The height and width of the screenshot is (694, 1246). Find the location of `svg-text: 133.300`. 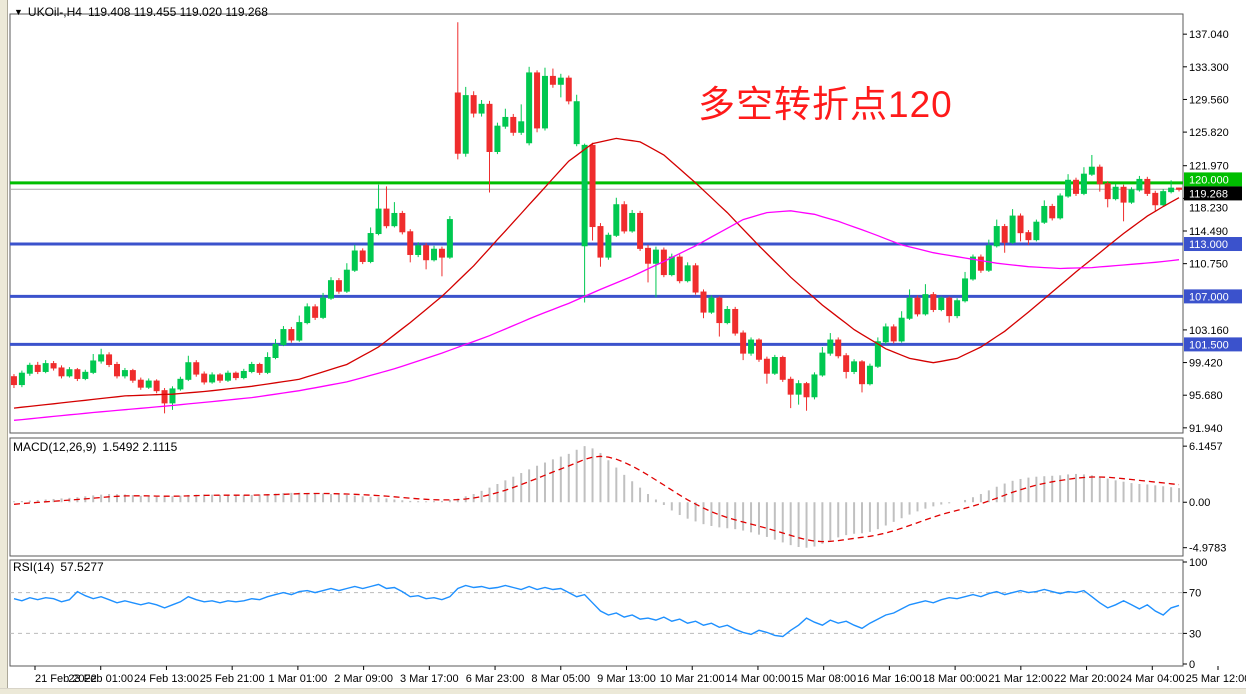

svg-text: 133.300 is located at coordinates (1209, 68).